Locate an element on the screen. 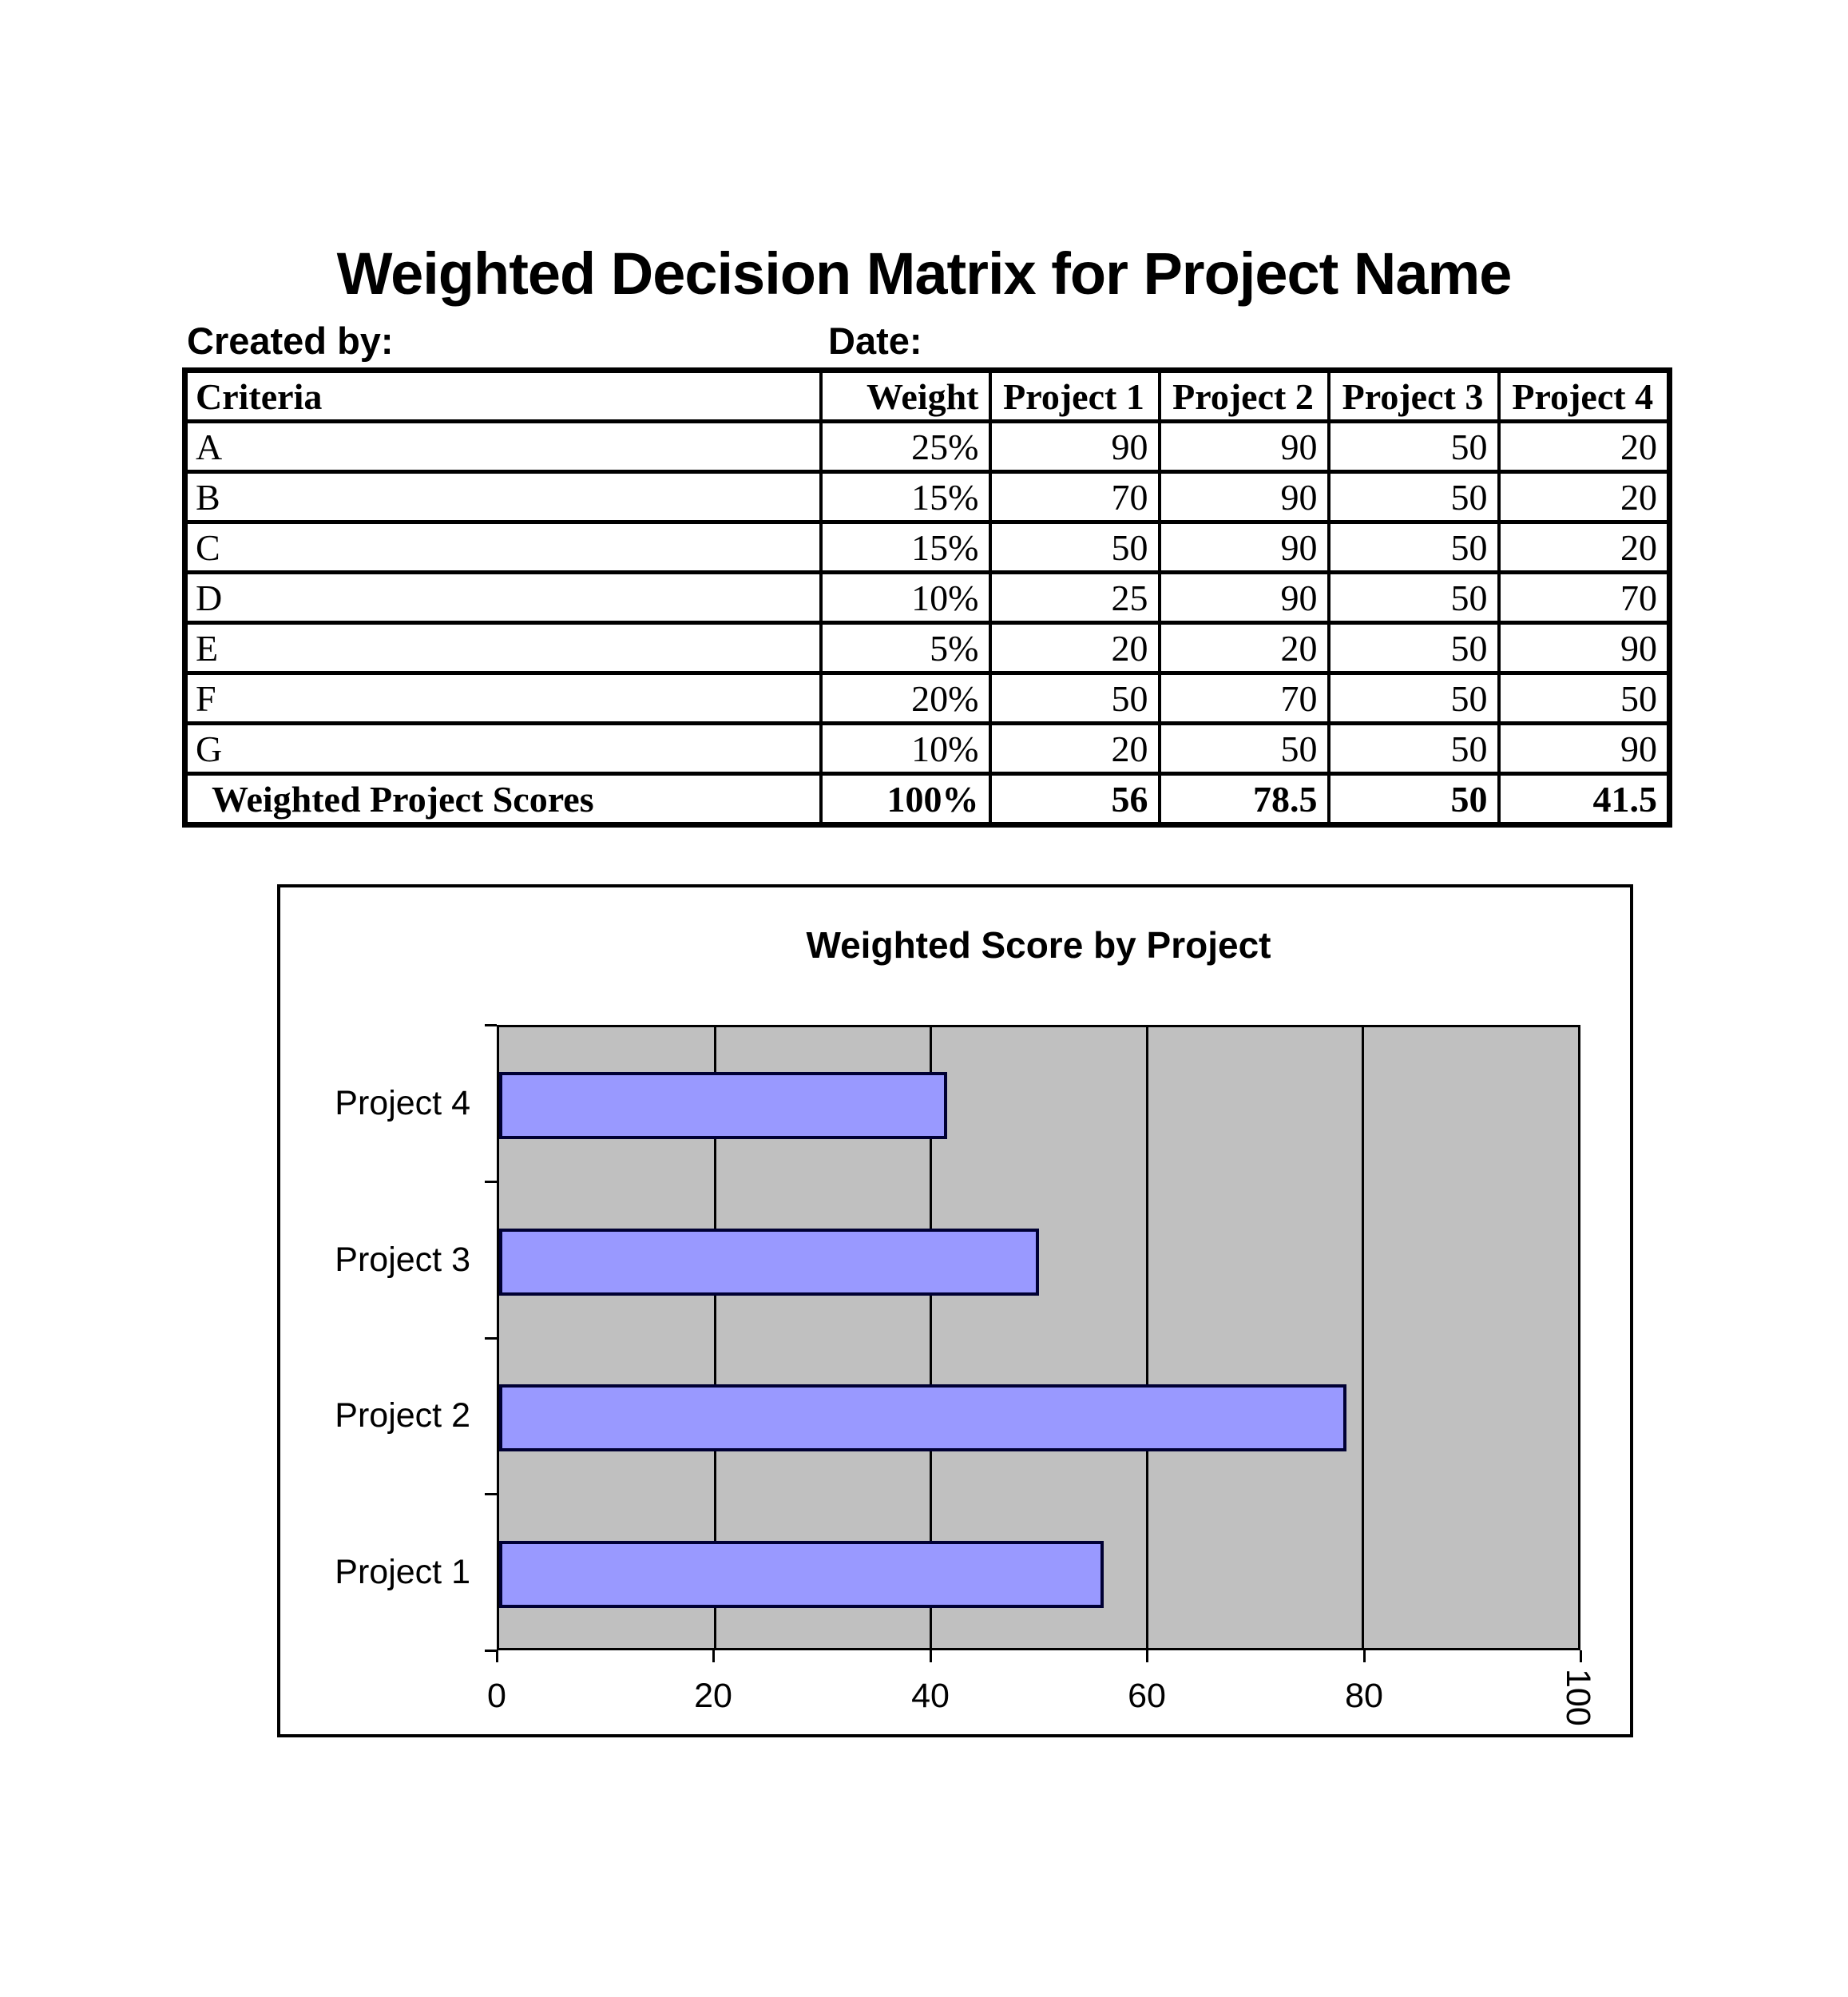 The height and width of the screenshot is (1997, 1848). table-cell: D is located at coordinates (503, 597).